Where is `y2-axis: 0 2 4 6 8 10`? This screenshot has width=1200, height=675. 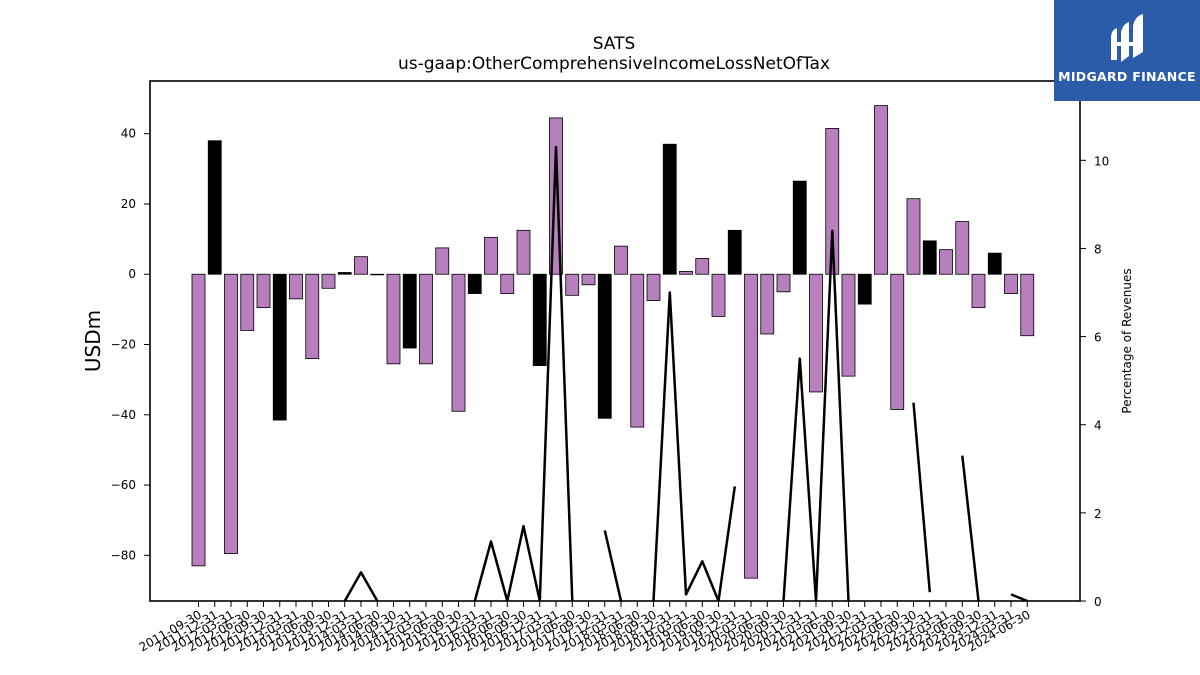
y2-axis: 0 2 4 6 8 10 is located at coordinates (1094, 381).